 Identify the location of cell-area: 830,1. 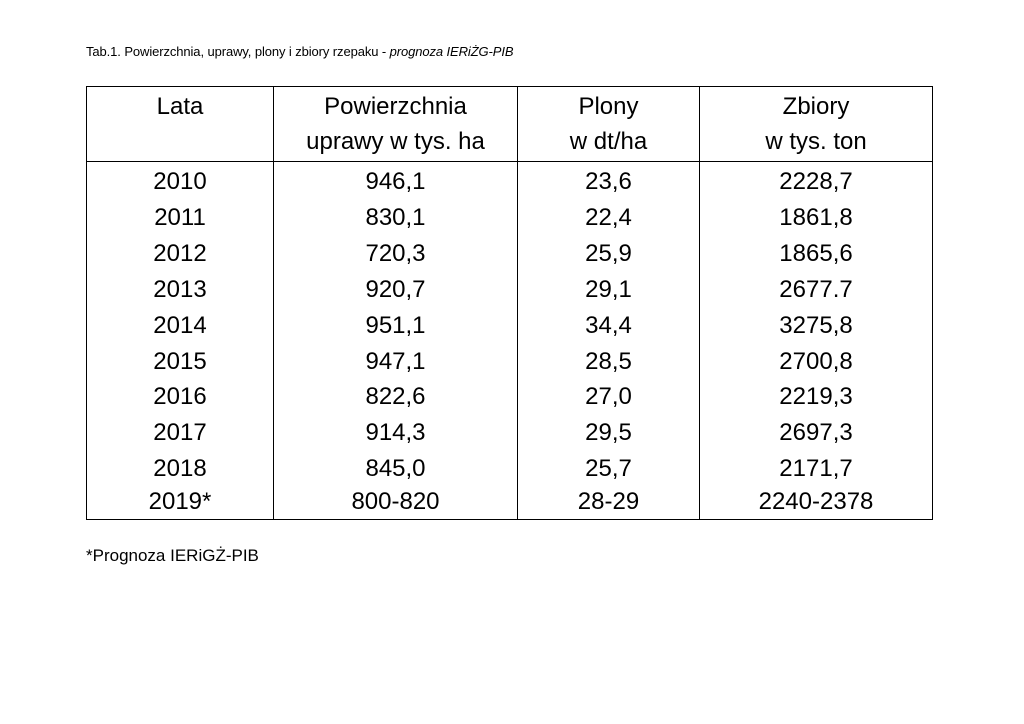
(395, 217).